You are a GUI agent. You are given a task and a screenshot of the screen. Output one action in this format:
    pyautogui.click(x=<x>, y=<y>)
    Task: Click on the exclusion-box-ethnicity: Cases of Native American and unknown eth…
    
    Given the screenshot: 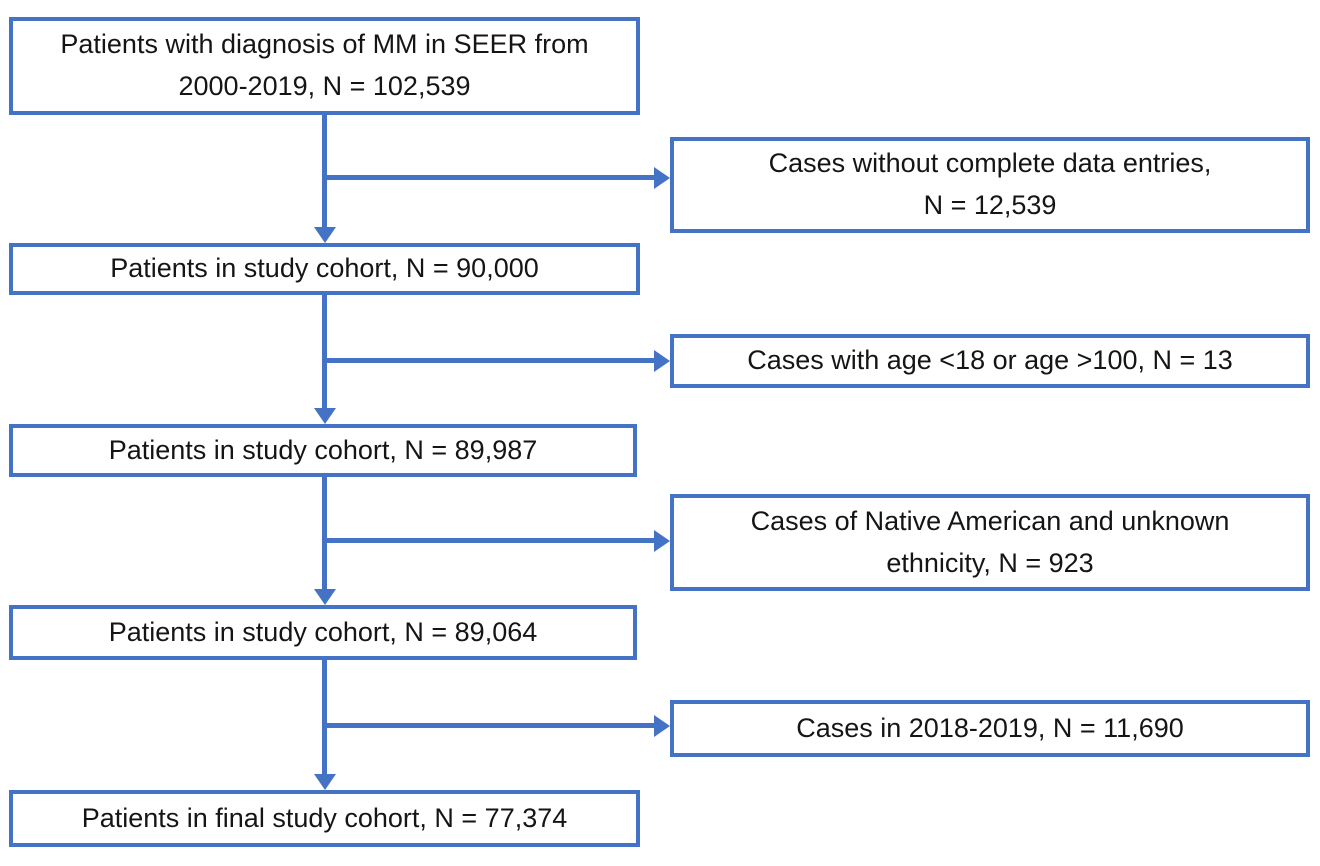 What is the action you would take?
    pyautogui.click(x=990, y=542)
    